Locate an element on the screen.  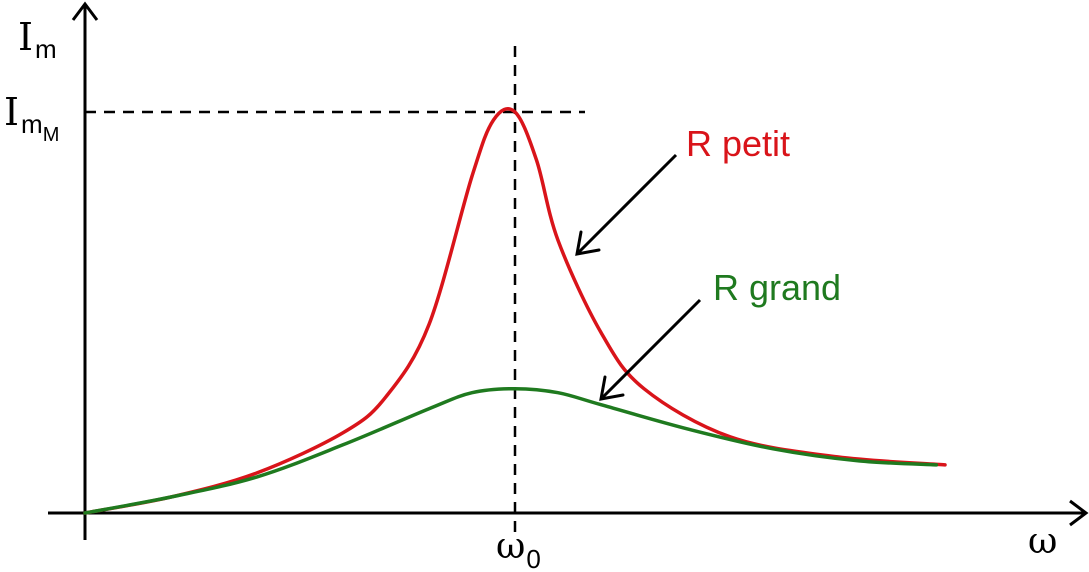
series-label-r-grand: R grand is located at coordinates (777, 287).